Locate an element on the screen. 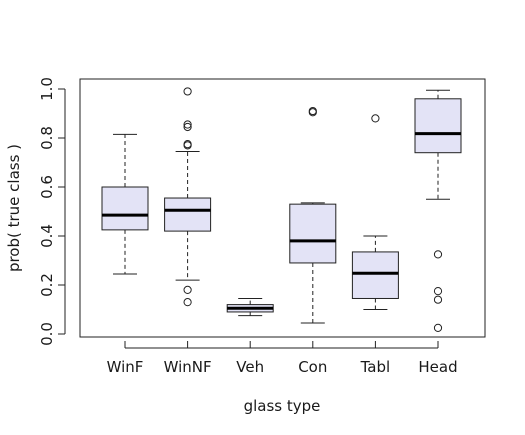  box-tabl is located at coordinates (375, 212).